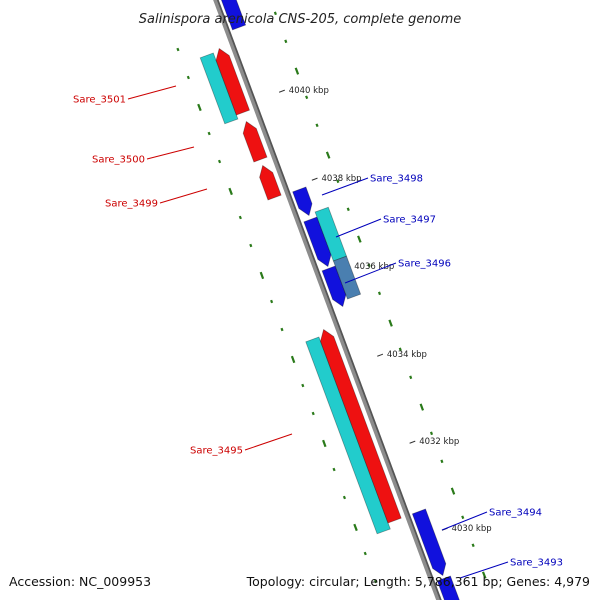 The height and width of the screenshot is (600, 600). What do you see at coordinates (472, 529) in the screenshot?
I see `scale-tick-label: 4030 kbp` at bounding box center [472, 529].